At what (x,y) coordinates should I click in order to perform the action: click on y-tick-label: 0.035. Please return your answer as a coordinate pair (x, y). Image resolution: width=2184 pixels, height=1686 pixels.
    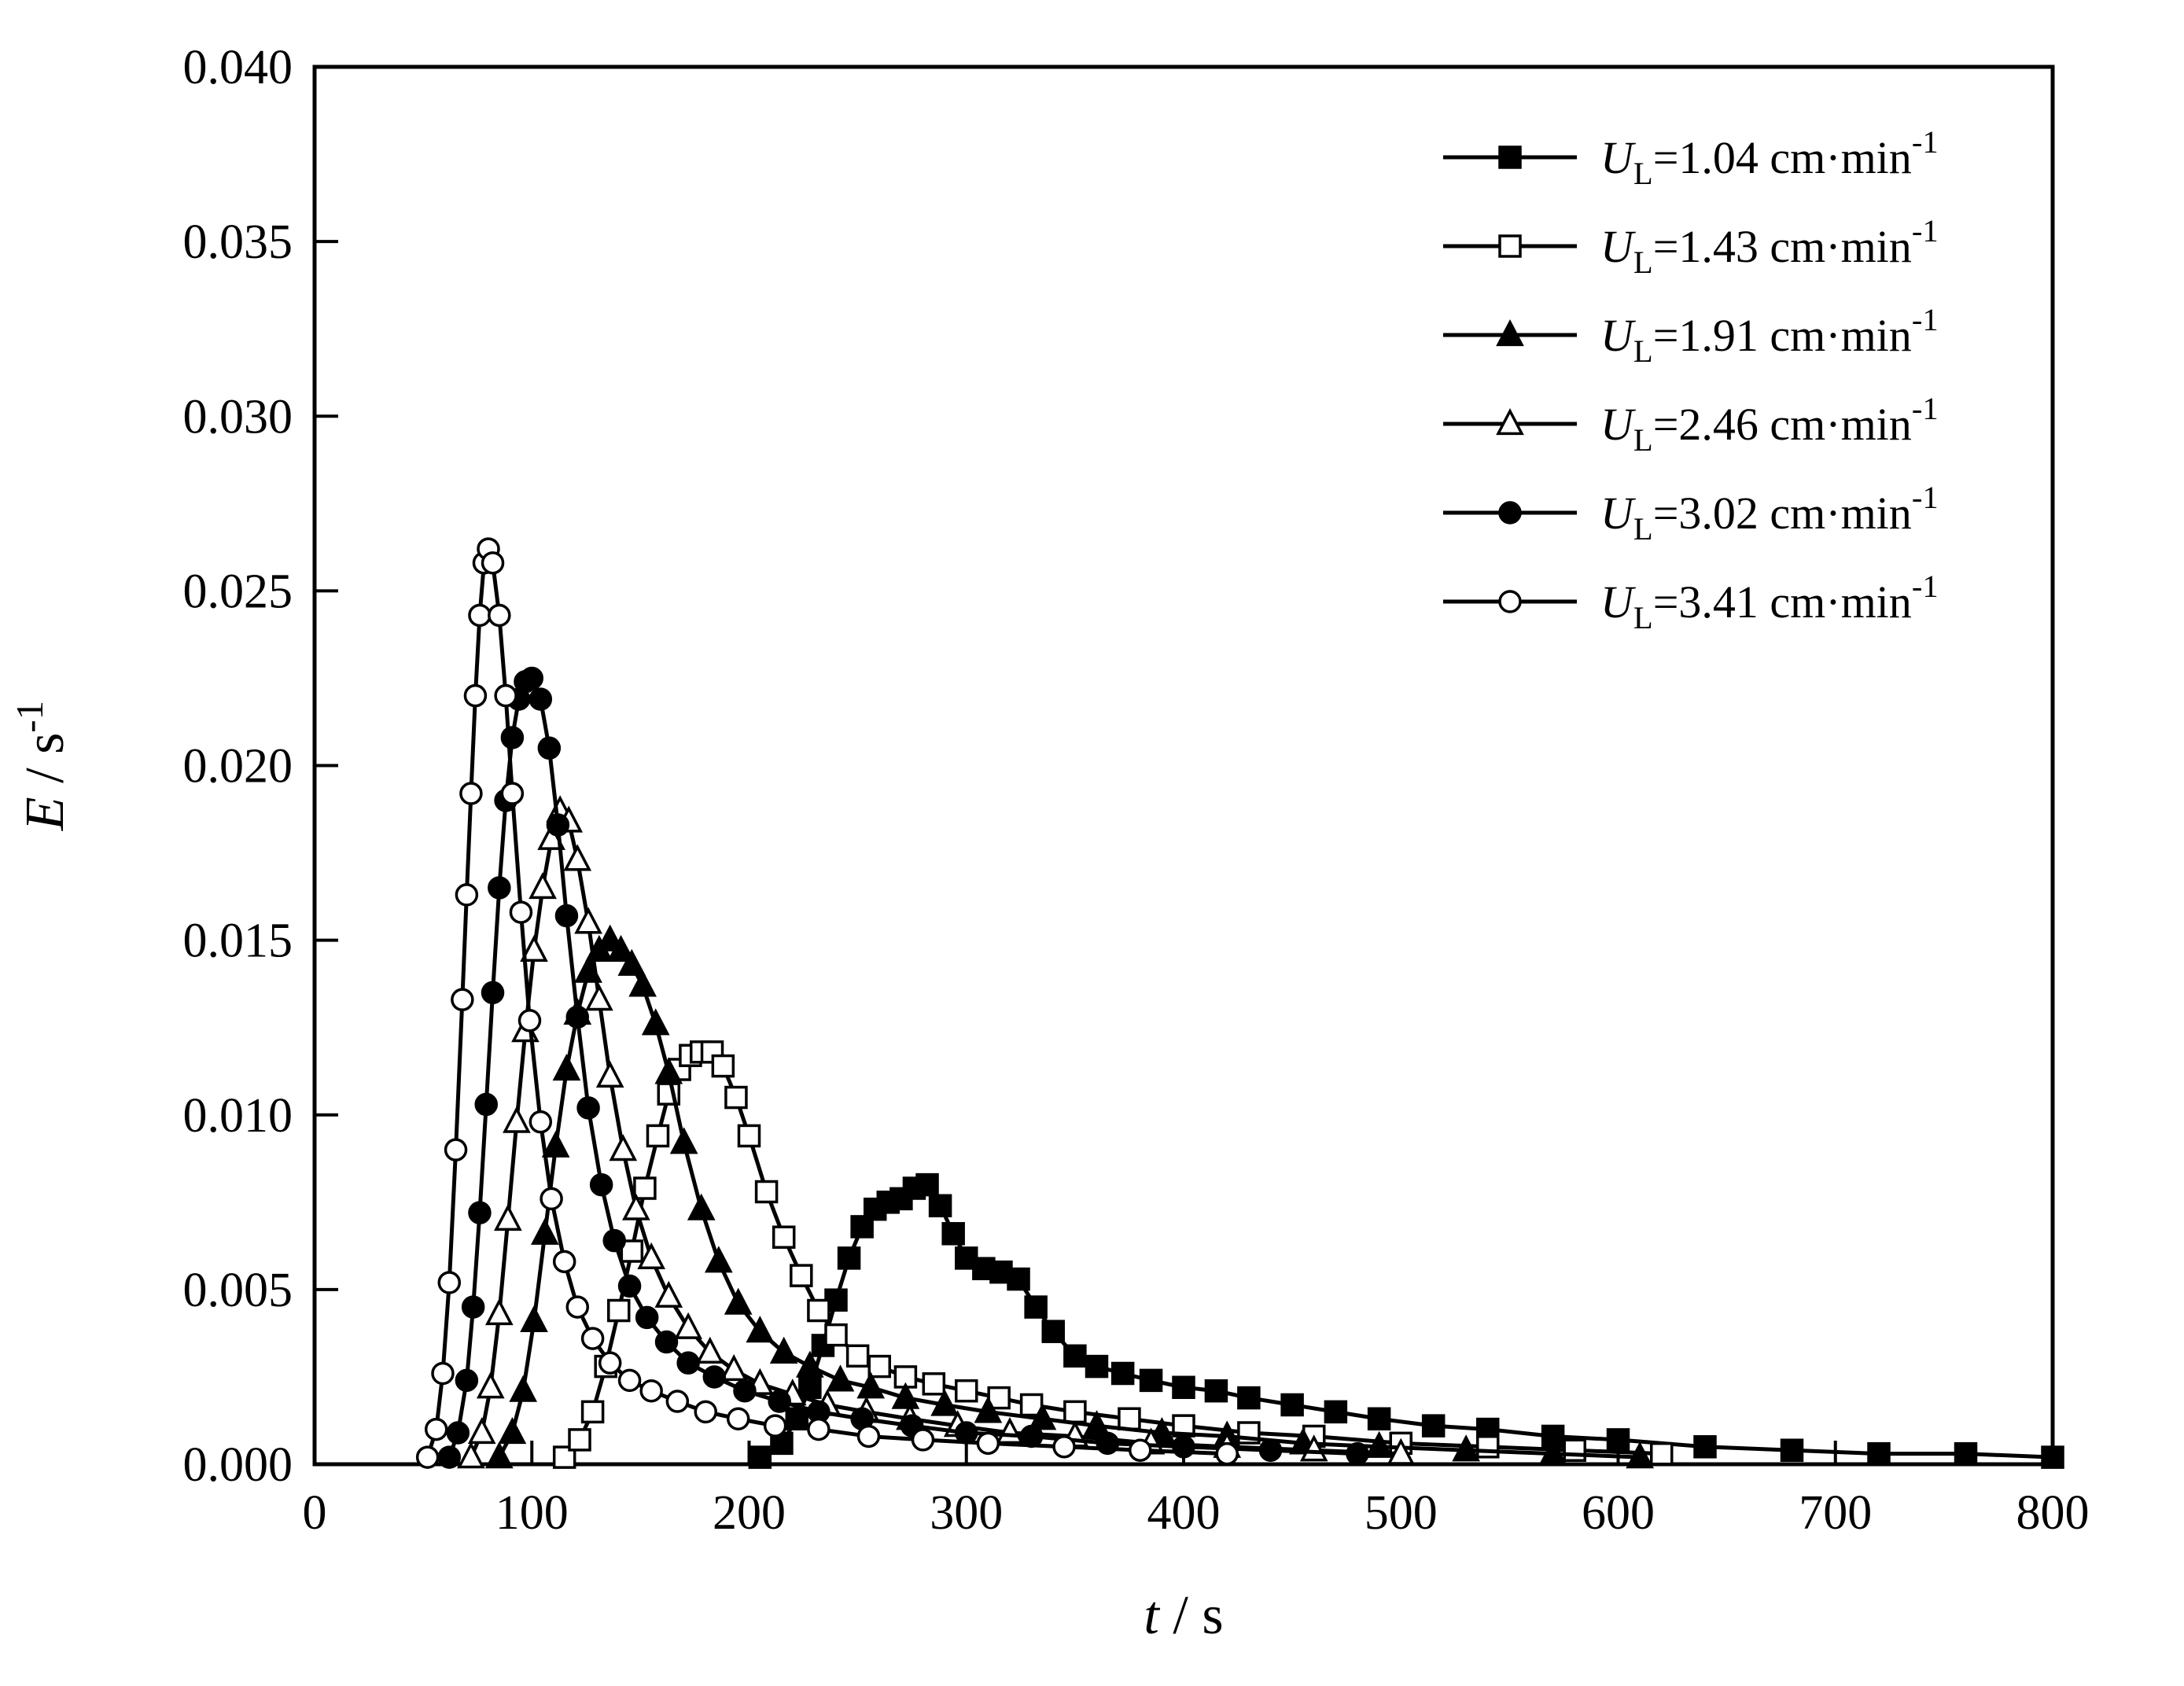
    Looking at the image, I should click on (238, 242).